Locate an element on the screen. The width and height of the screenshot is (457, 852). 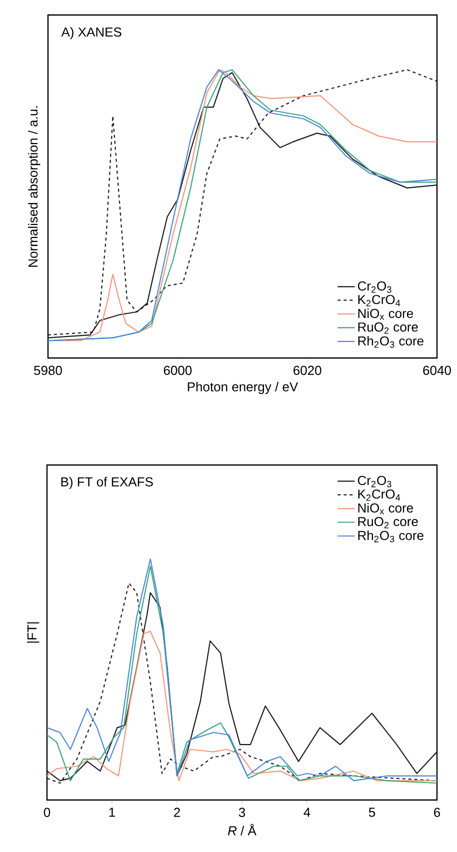
x-tick-label: 3 is located at coordinates (242, 812).